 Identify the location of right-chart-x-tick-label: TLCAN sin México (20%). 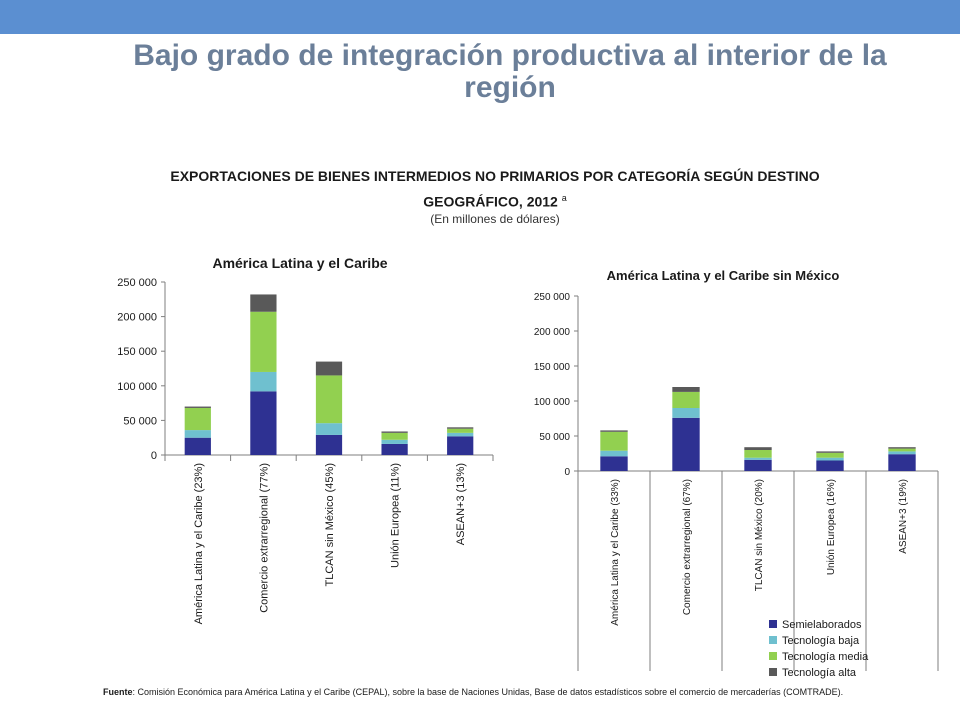
(759, 535).